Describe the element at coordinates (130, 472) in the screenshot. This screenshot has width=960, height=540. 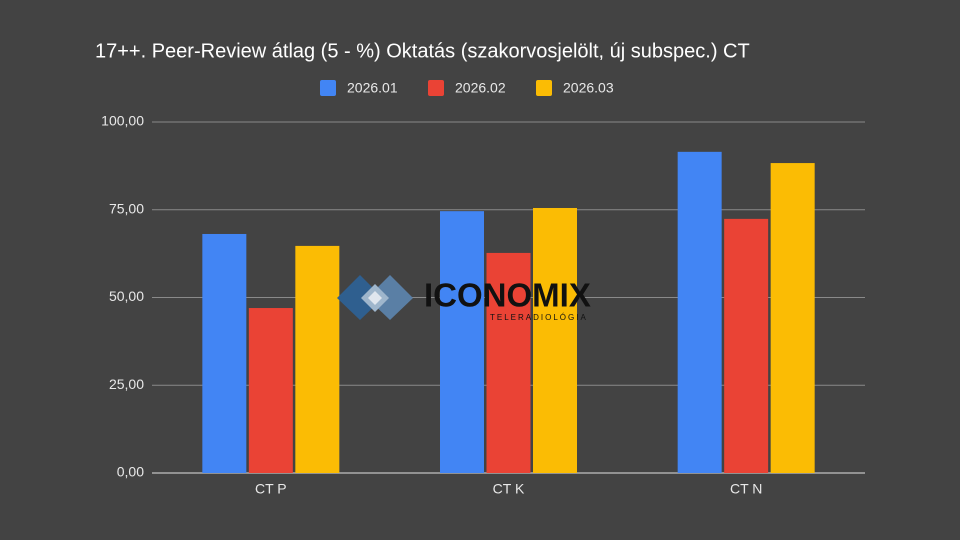
I see `y-tick-label: 0,00` at that location.